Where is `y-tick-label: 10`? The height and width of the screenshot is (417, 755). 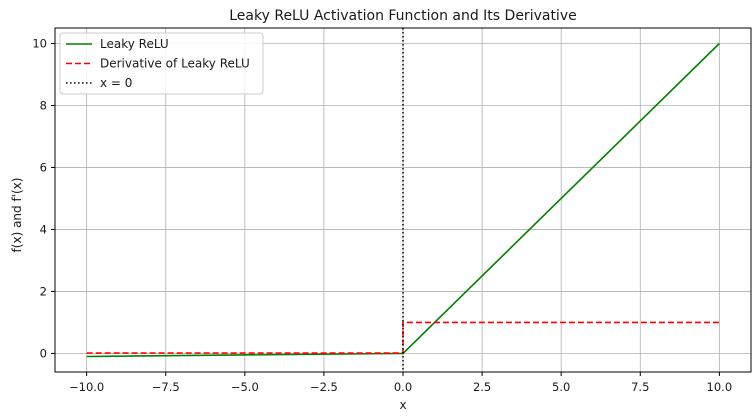 y-tick-label: 10 is located at coordinates (39, 43).